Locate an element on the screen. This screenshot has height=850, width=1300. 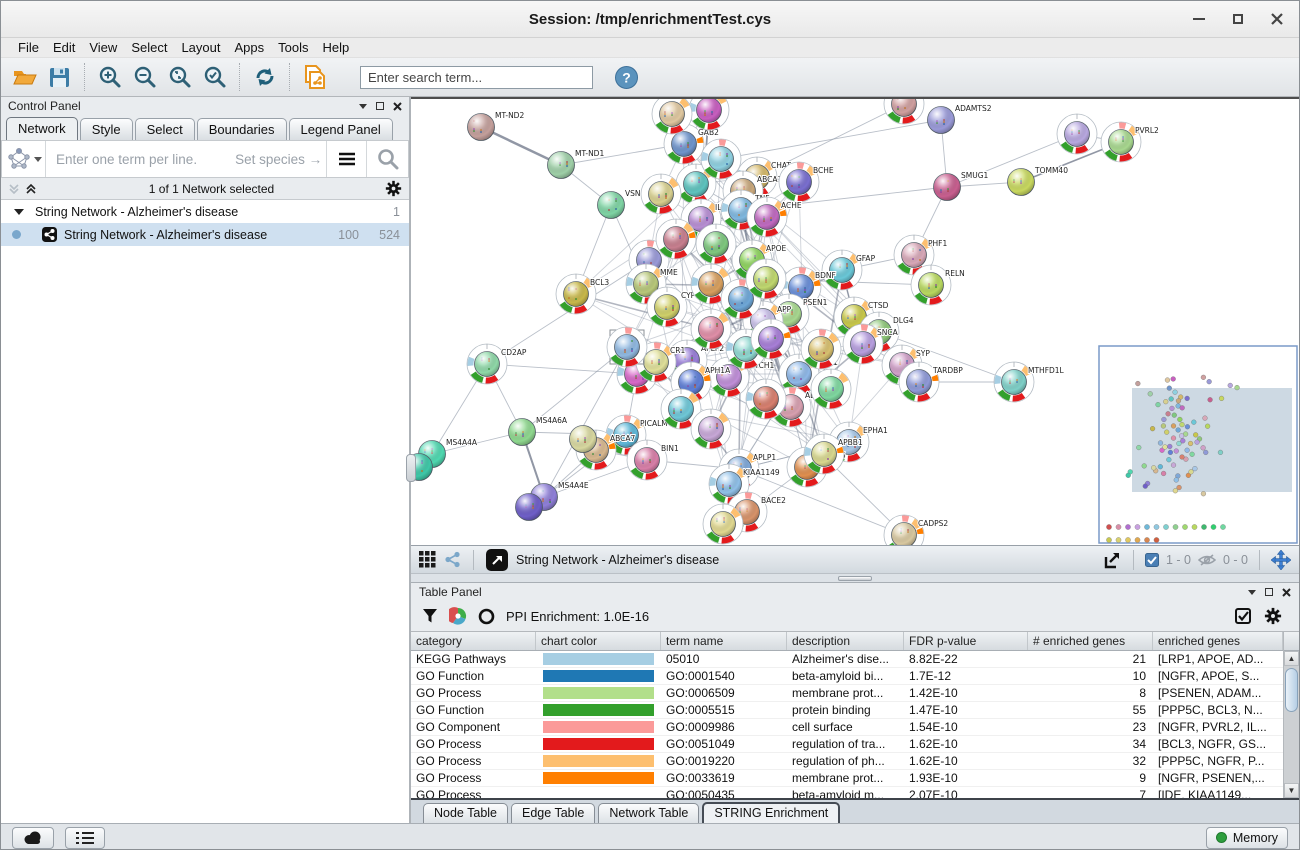
clone-network-icon is located at coordinates (314, 77).